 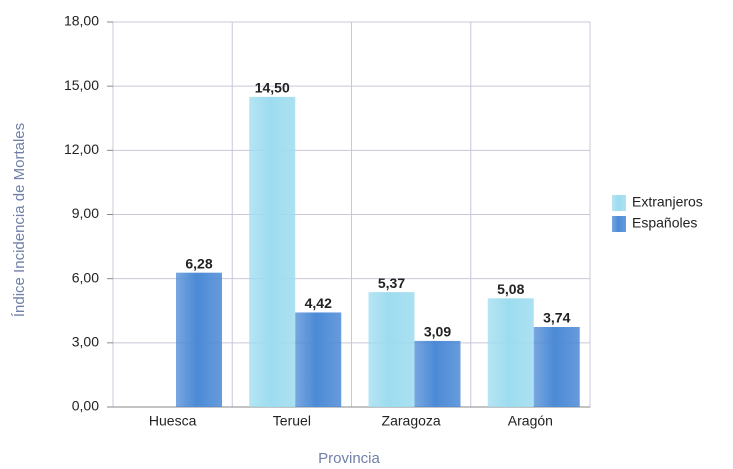 I want to click on value-label: 5,37, so click(x=391, y=283).